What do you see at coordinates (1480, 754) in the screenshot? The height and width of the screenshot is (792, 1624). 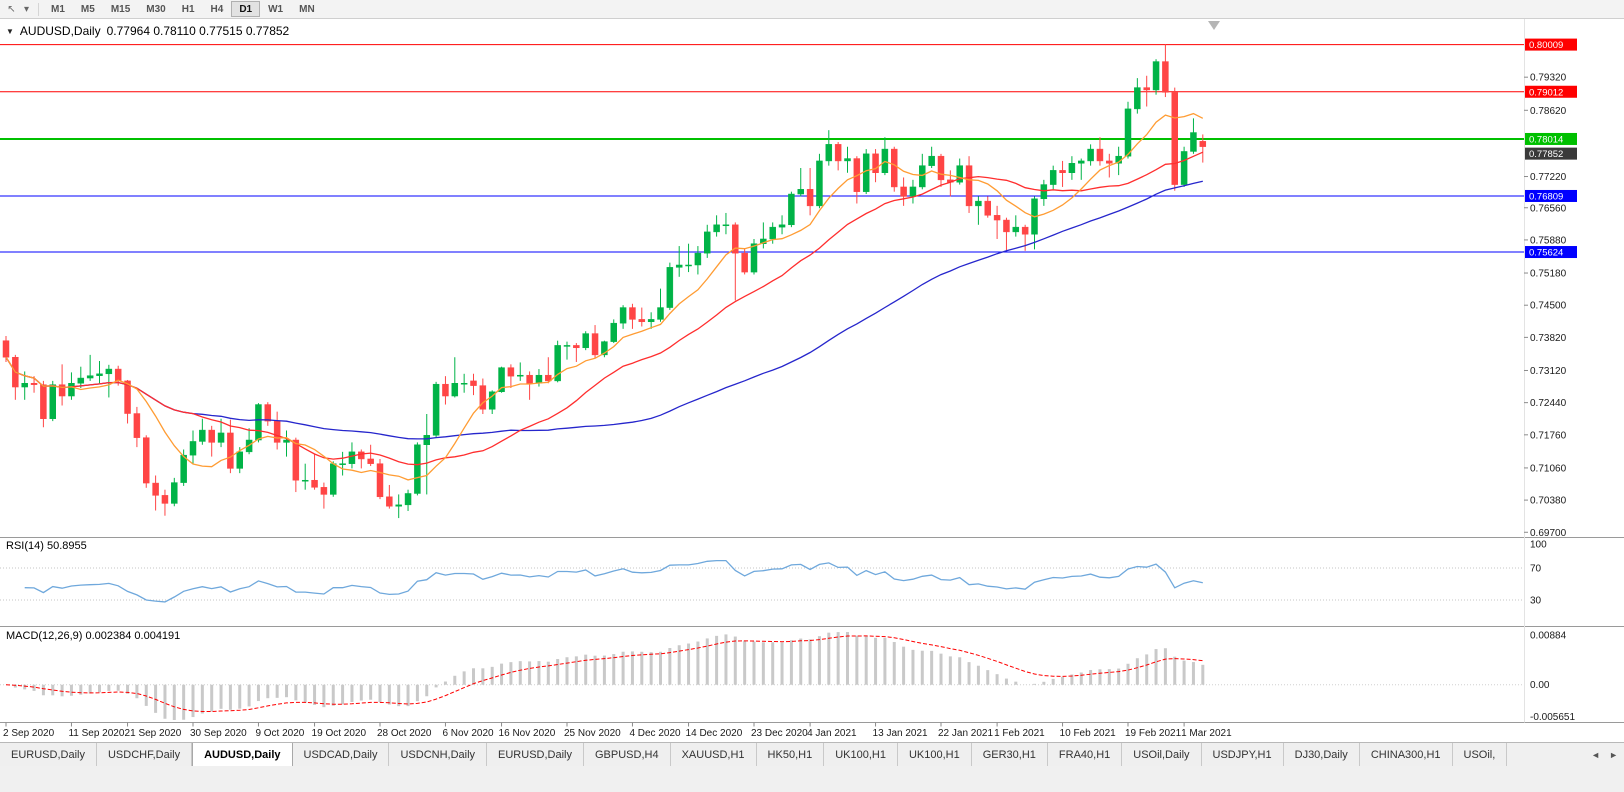 I see `chart-tab-usoil-: USOil,` at bounding box center [1480, 754].